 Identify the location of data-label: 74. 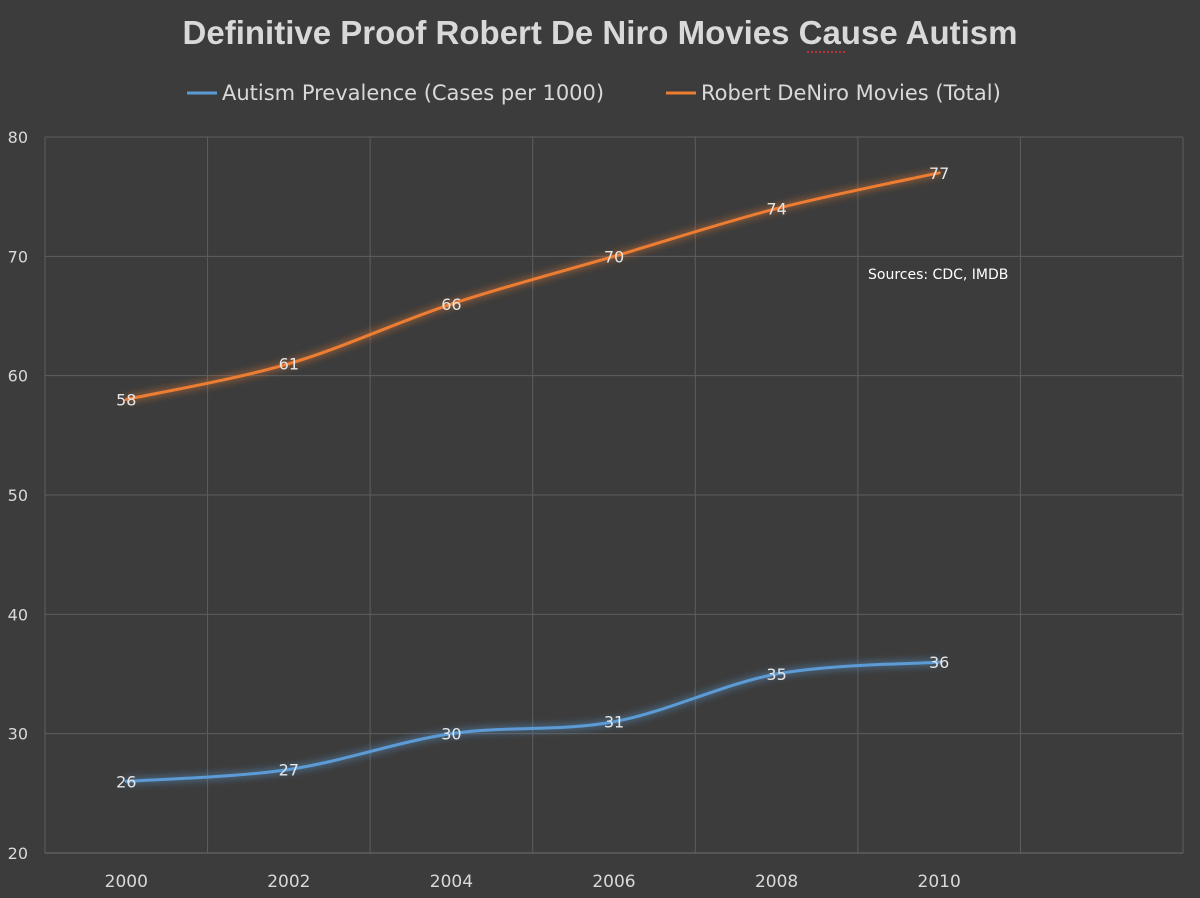
(776, 209).